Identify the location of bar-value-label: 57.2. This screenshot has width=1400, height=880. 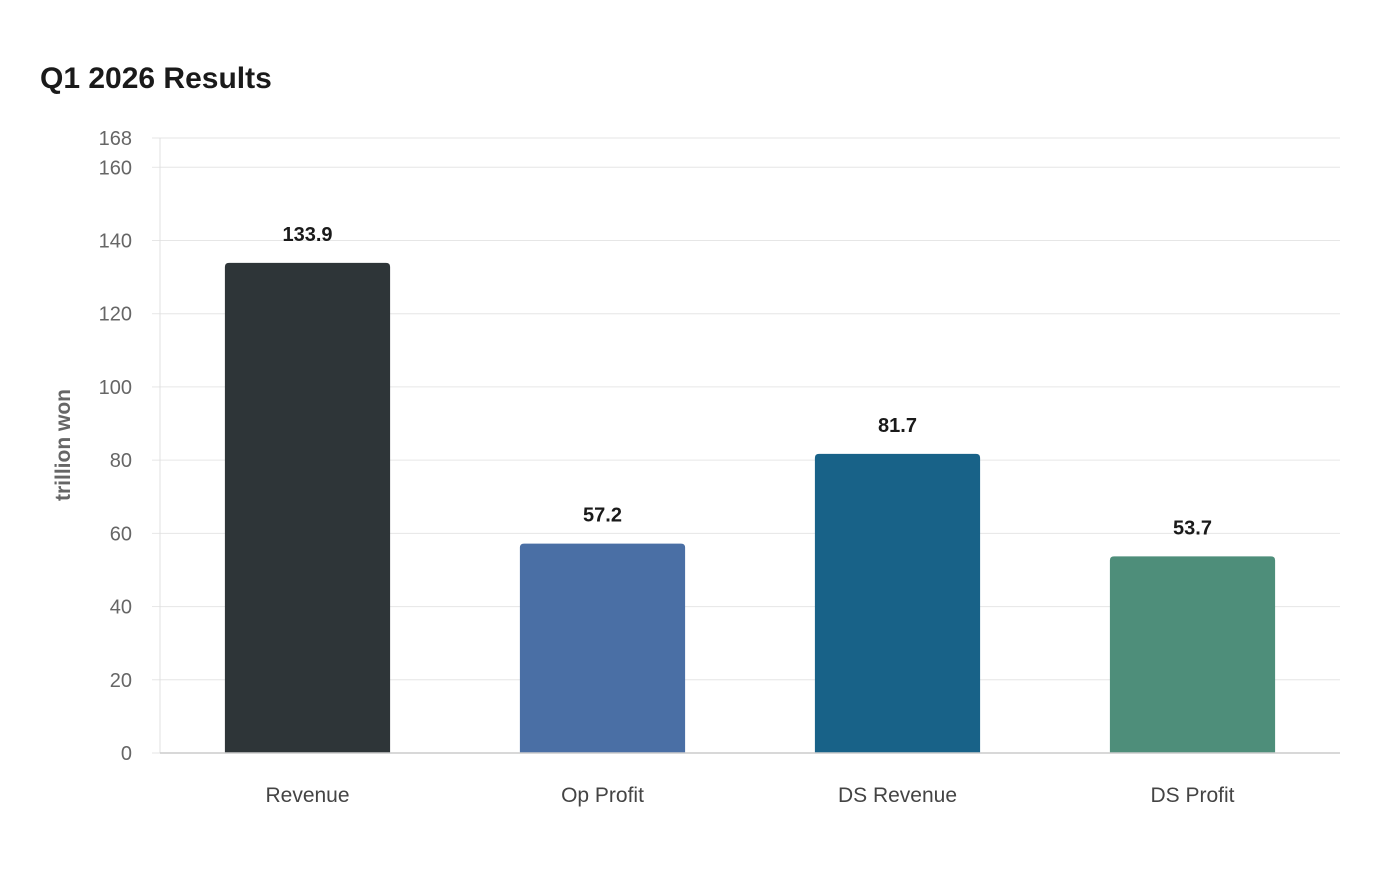
(602, 516).